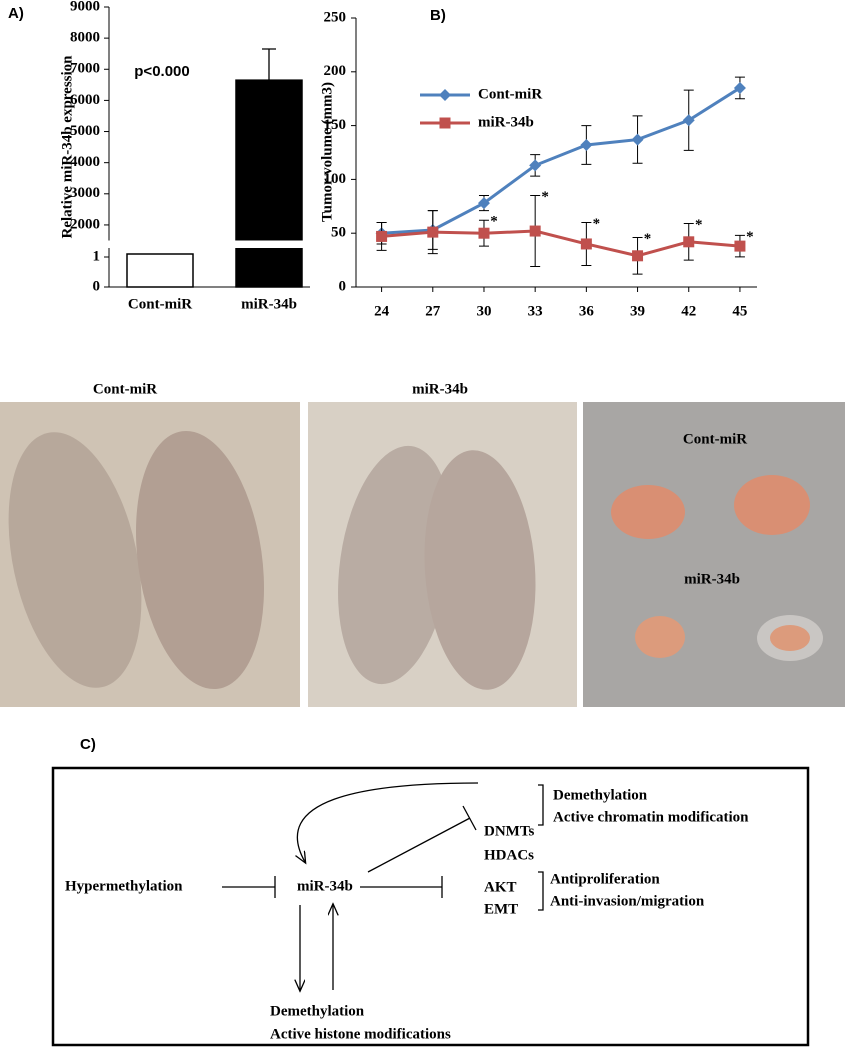  Describe the element at coordinates (124, 886) in the screenshot. I see `node: Hypermethylation` at that location.